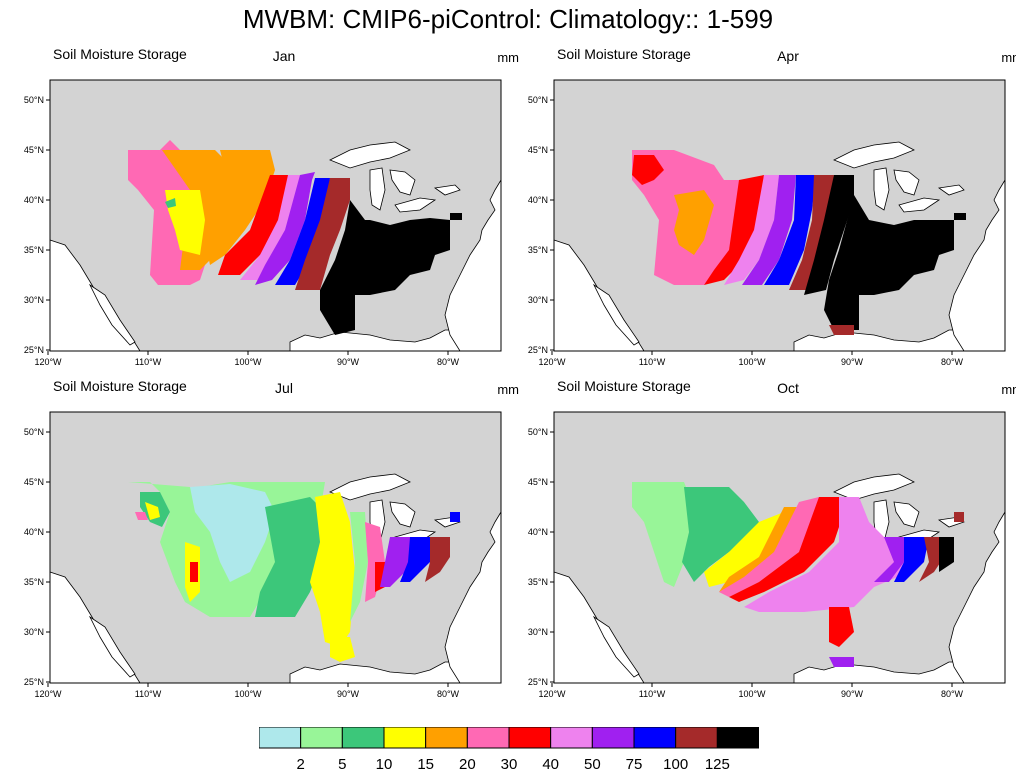  I want to click on colorbar-level-label: 2, so click(300, 764).